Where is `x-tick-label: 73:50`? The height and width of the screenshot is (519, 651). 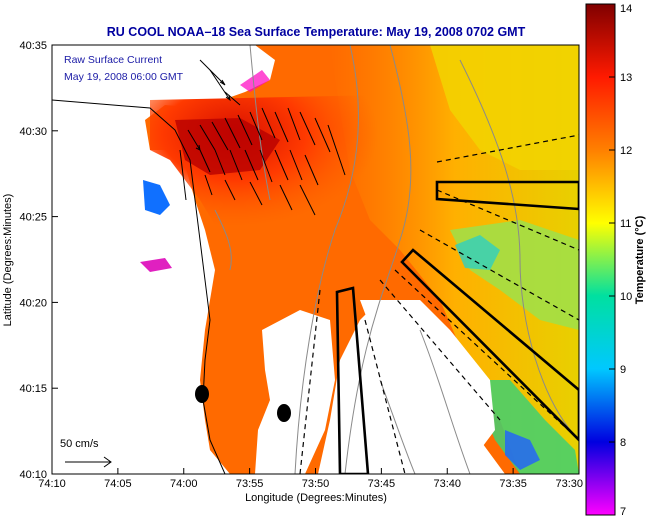 x-tick-label: 73:50 is located at coordinates (316, 484).